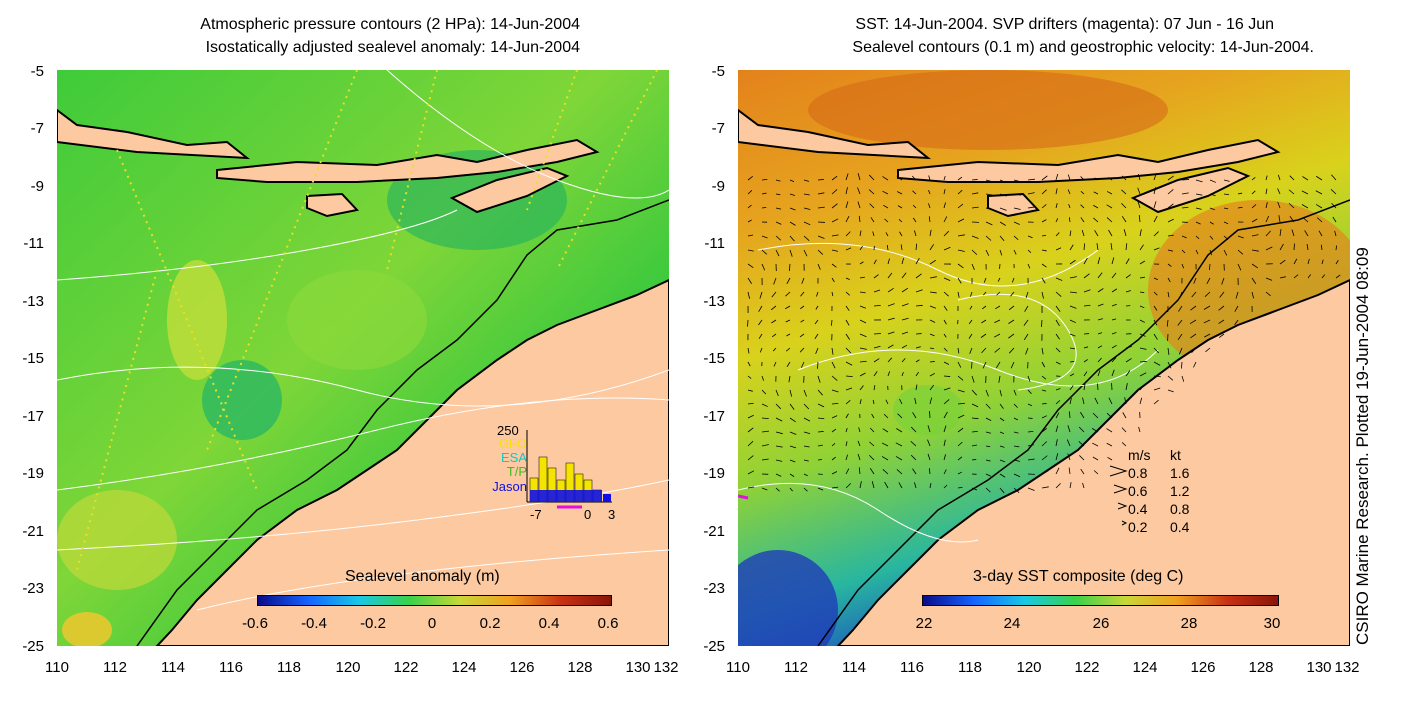 The image size is (1419, 709). What do you see at coordinates (912, 667) in the screenshot?
I see `right-x-tick: 116` at bounding box center [912, 667].